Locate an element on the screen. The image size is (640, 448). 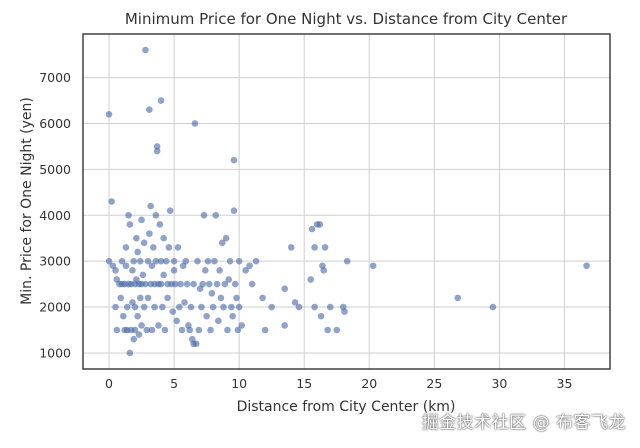
x-tick-label: 30 is located at coordinates (499, 383).